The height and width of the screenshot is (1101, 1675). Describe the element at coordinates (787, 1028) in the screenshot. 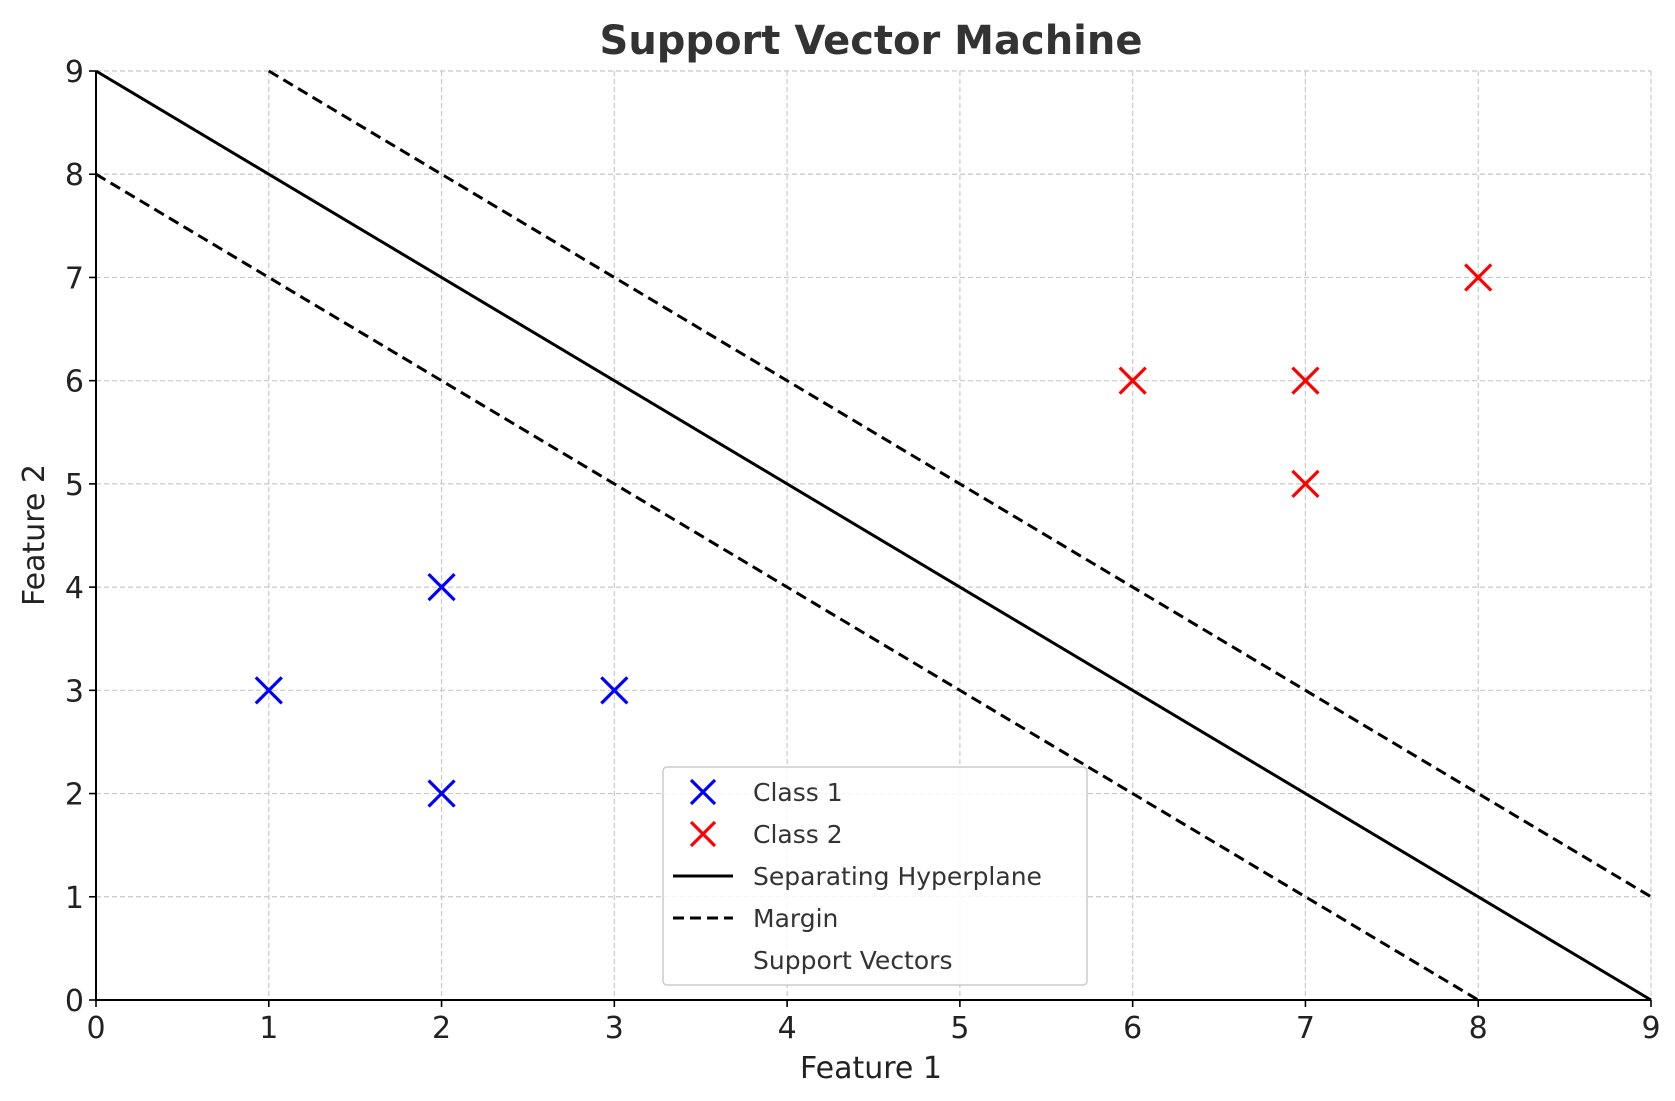

I see `x-tick-label: 4` at that location.